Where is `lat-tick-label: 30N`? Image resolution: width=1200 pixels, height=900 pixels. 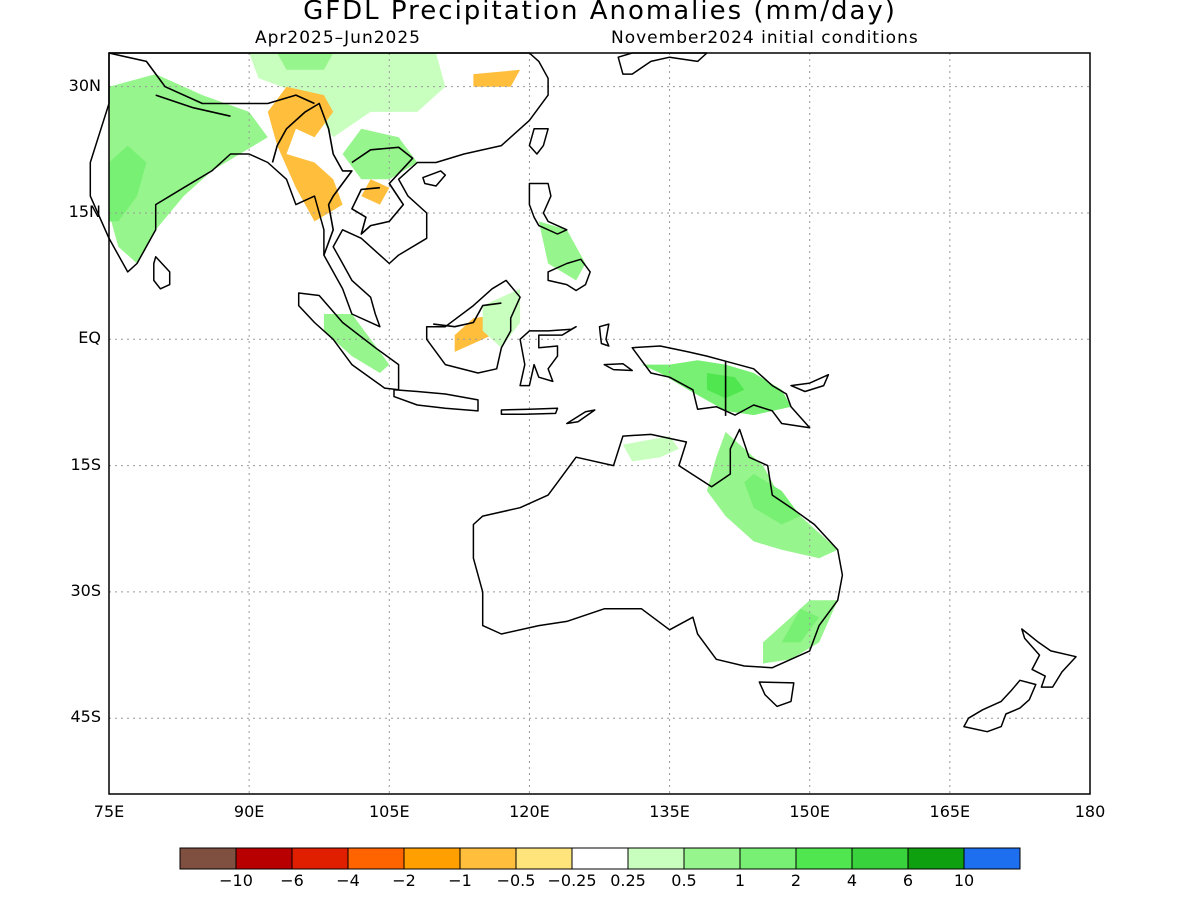 lat-tick-label: 30N is located at coordinates (84, 85).